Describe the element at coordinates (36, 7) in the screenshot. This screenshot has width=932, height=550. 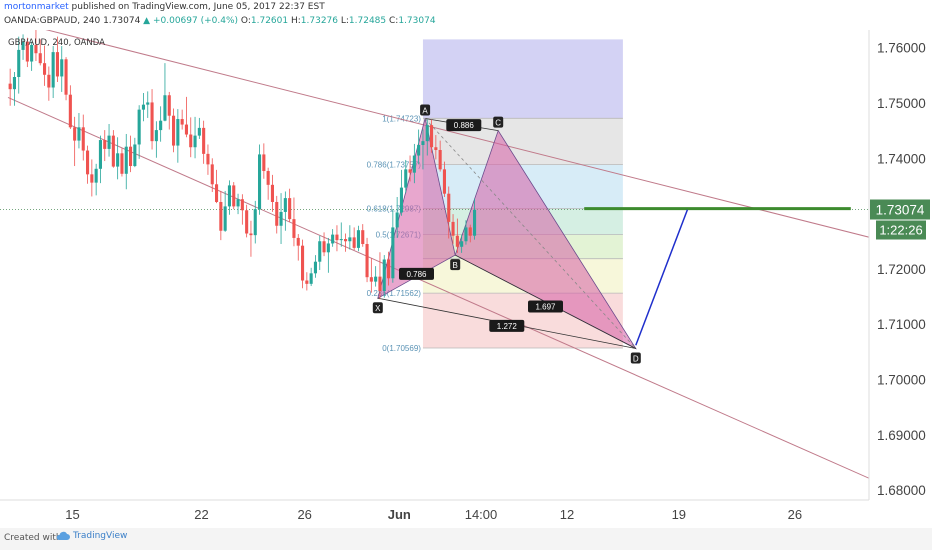
I see `author-link: mortonmarket` at that location.